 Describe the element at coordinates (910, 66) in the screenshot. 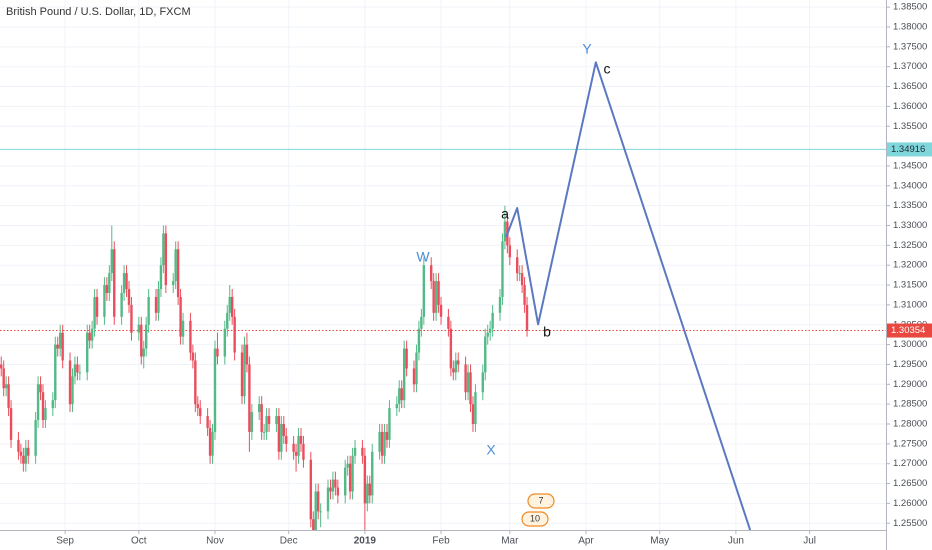

I see `y-tick-label: 1.37000` at that location.